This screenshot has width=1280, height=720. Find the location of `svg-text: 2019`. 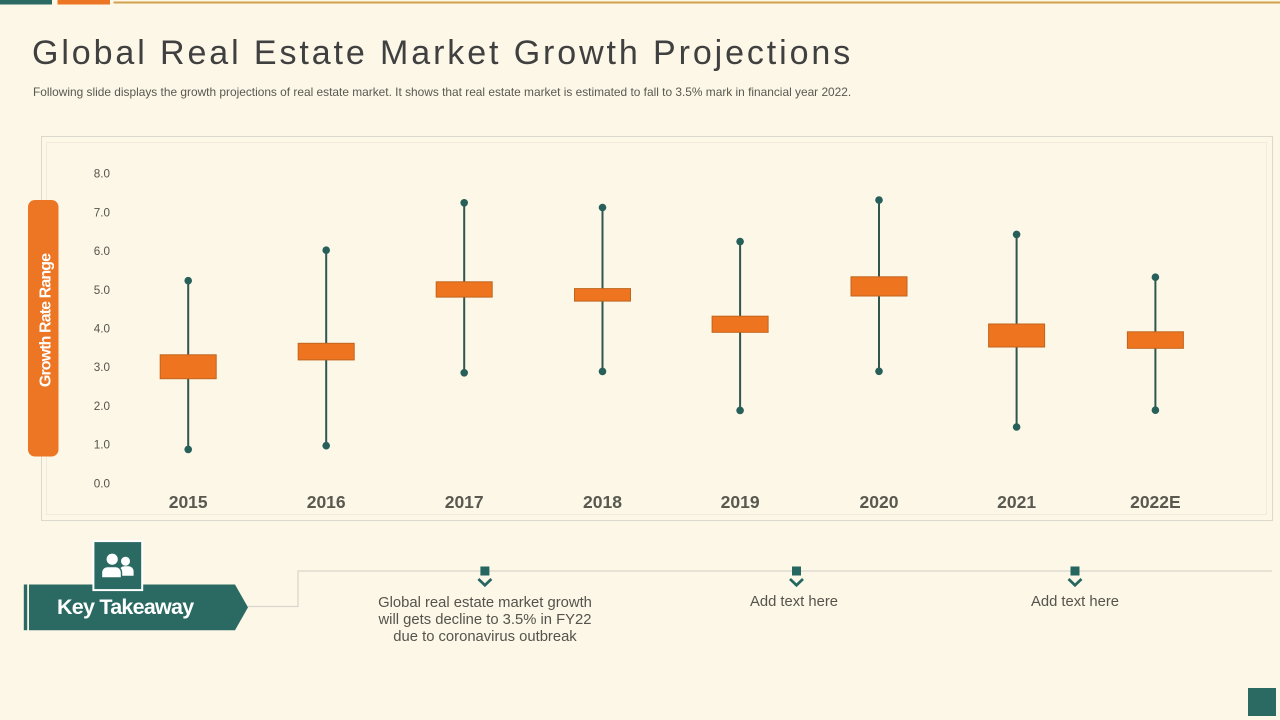

svg-text: 2019 is located at coordinates (740, 502).